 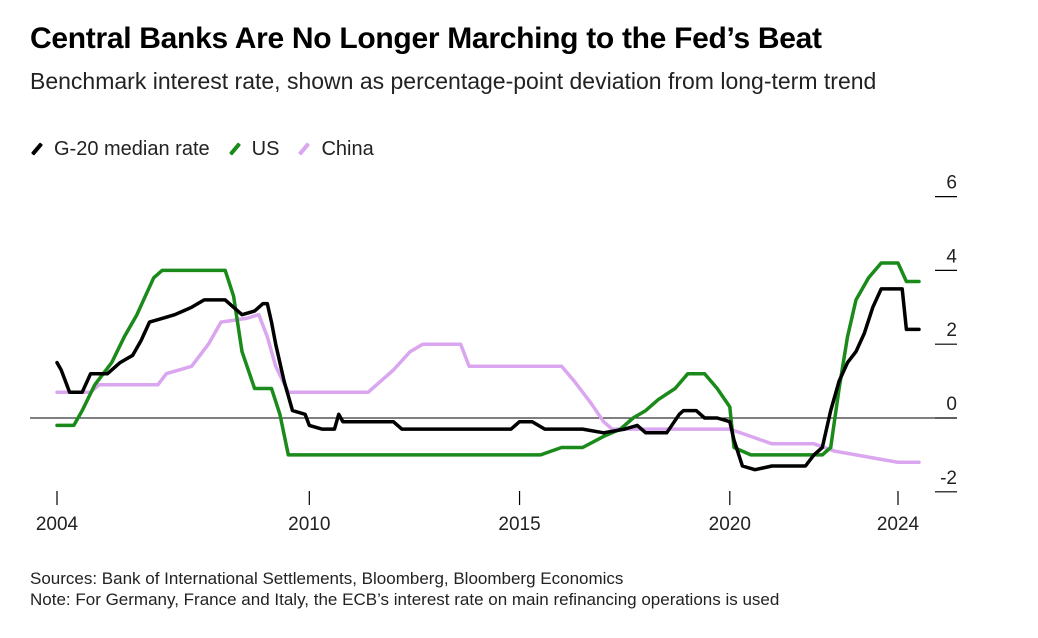 I want to click on legend-item-g20: G-20 median rate, so click(x=120, y=149).